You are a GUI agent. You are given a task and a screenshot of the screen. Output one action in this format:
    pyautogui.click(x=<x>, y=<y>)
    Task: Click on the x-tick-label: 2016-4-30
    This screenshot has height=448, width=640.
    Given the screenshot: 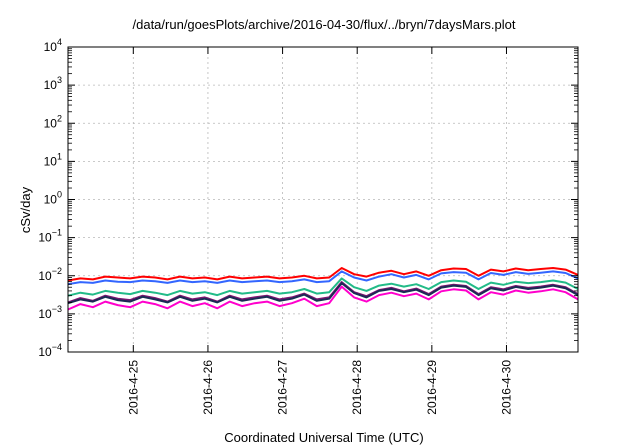 What is the action you would take?
    pyautogui.click(x=506, y=387)
    